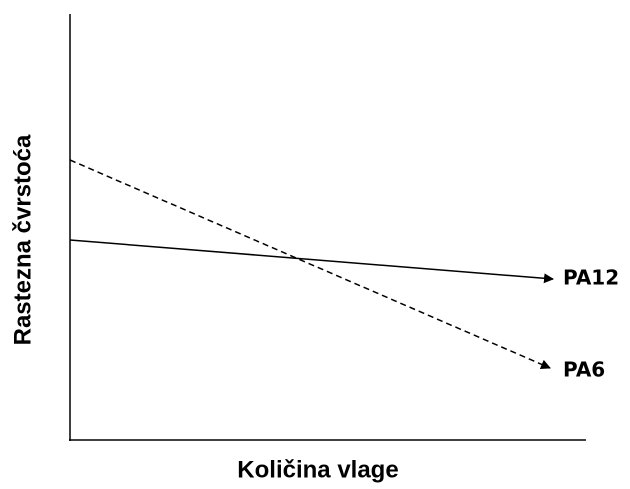 The width and height of the screenshot is (630, 489). What do you see at coordinates (591, 278) in the screenshot?
I see `line-label: PA12` at bounding box center [591, 278].